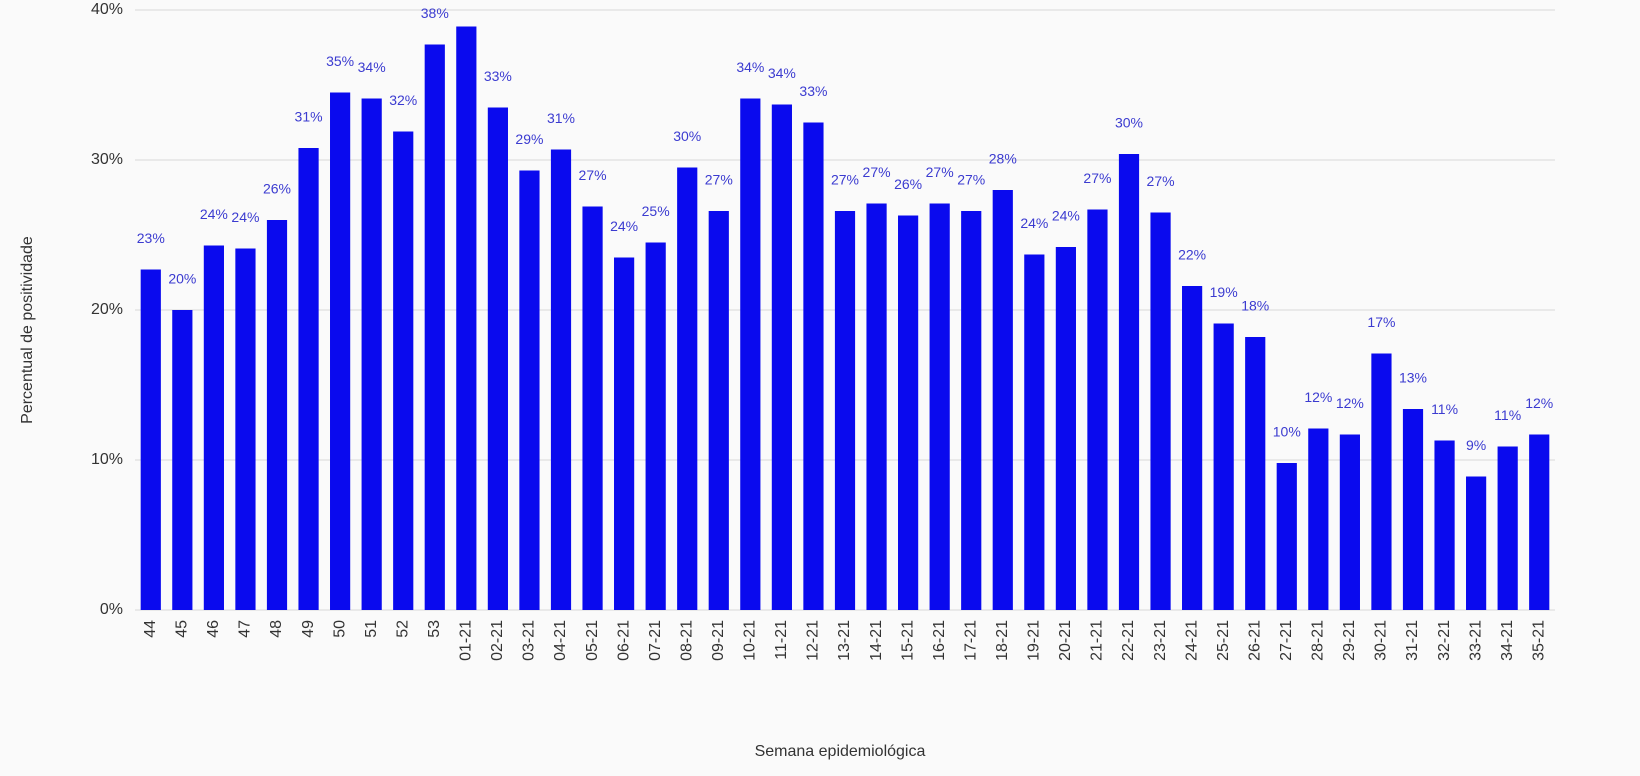 This screenshot has height=776, width=1640. I want to click on x-tick-label: 47, so click(245, 629).